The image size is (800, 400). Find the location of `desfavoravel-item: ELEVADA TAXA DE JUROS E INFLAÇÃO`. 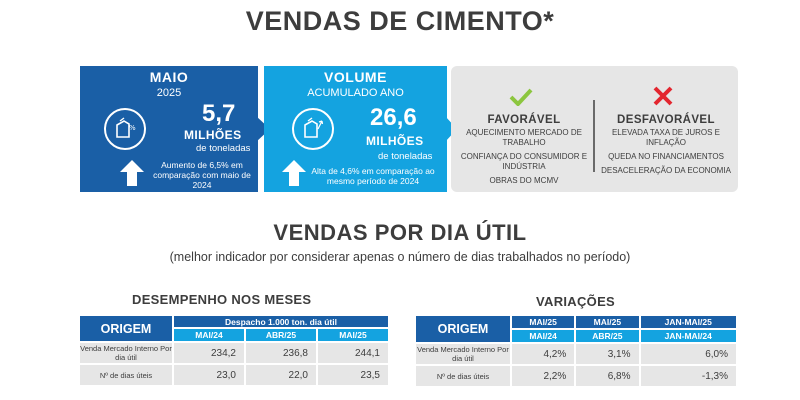

desfavoravel-item: ELEVADA TAXA DE JUROS E INFLAÇÃO is located at coordinates (666, 137).